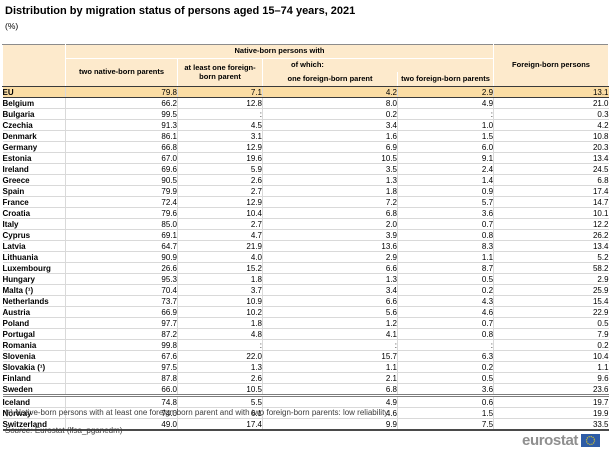 The height and width of the screenshot is (459, 610). What do you see at coordinates (330, 312) in the screenshot?
I see `cell-value: 5.6` at bounding box center [330, 312].